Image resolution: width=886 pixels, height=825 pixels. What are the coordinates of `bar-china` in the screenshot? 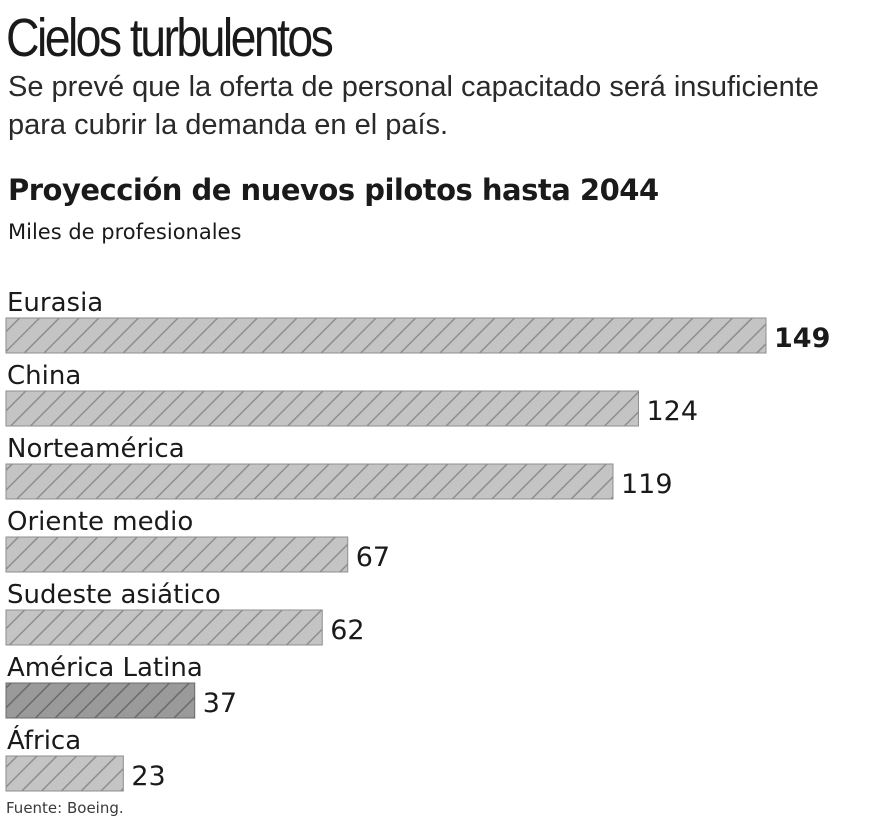 It's located at (322, 408).